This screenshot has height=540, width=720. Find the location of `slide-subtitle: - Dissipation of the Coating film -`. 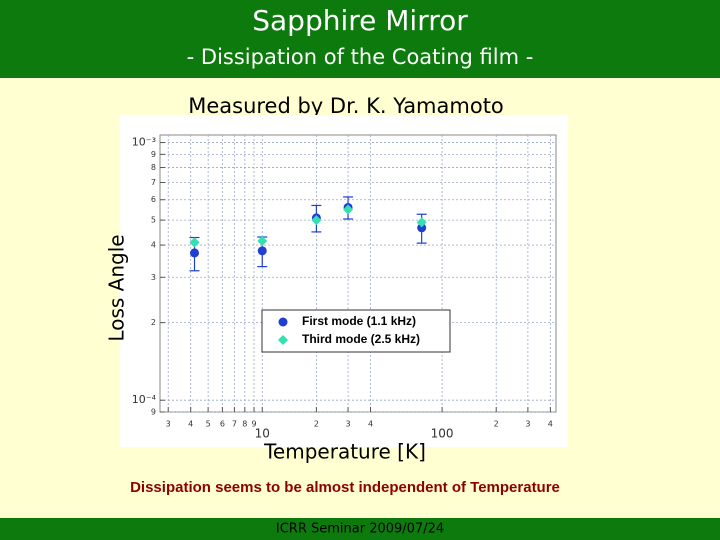

slide-subtitle: - Dissipation of the Coating film - is located at coordinates (360, 57).